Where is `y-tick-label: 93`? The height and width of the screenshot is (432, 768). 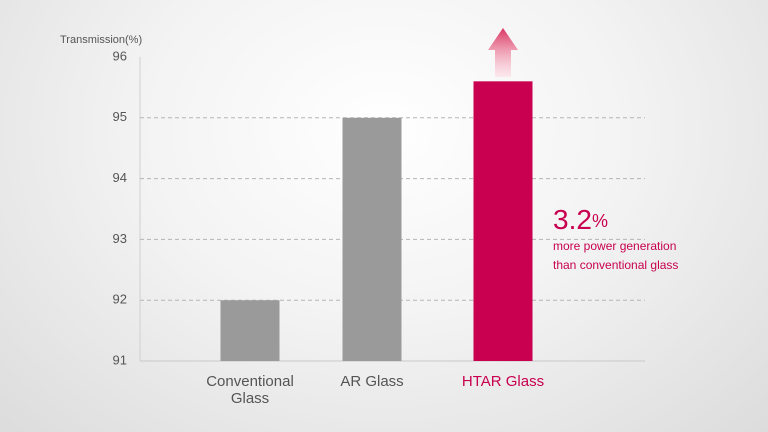
y-tick-label: 93 is located at coordinates (120, 238).